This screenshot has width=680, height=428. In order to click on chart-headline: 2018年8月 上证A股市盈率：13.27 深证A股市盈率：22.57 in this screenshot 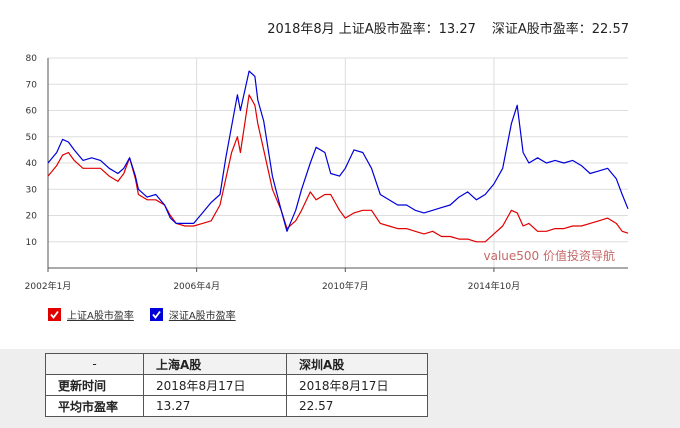, I will do `click(448, 27)`.